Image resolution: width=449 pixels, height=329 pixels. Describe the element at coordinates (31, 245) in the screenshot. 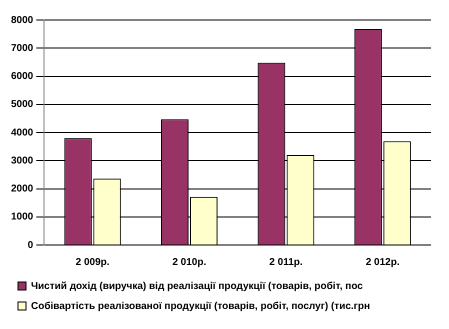

I see `y-tick-label: 0` at that location.